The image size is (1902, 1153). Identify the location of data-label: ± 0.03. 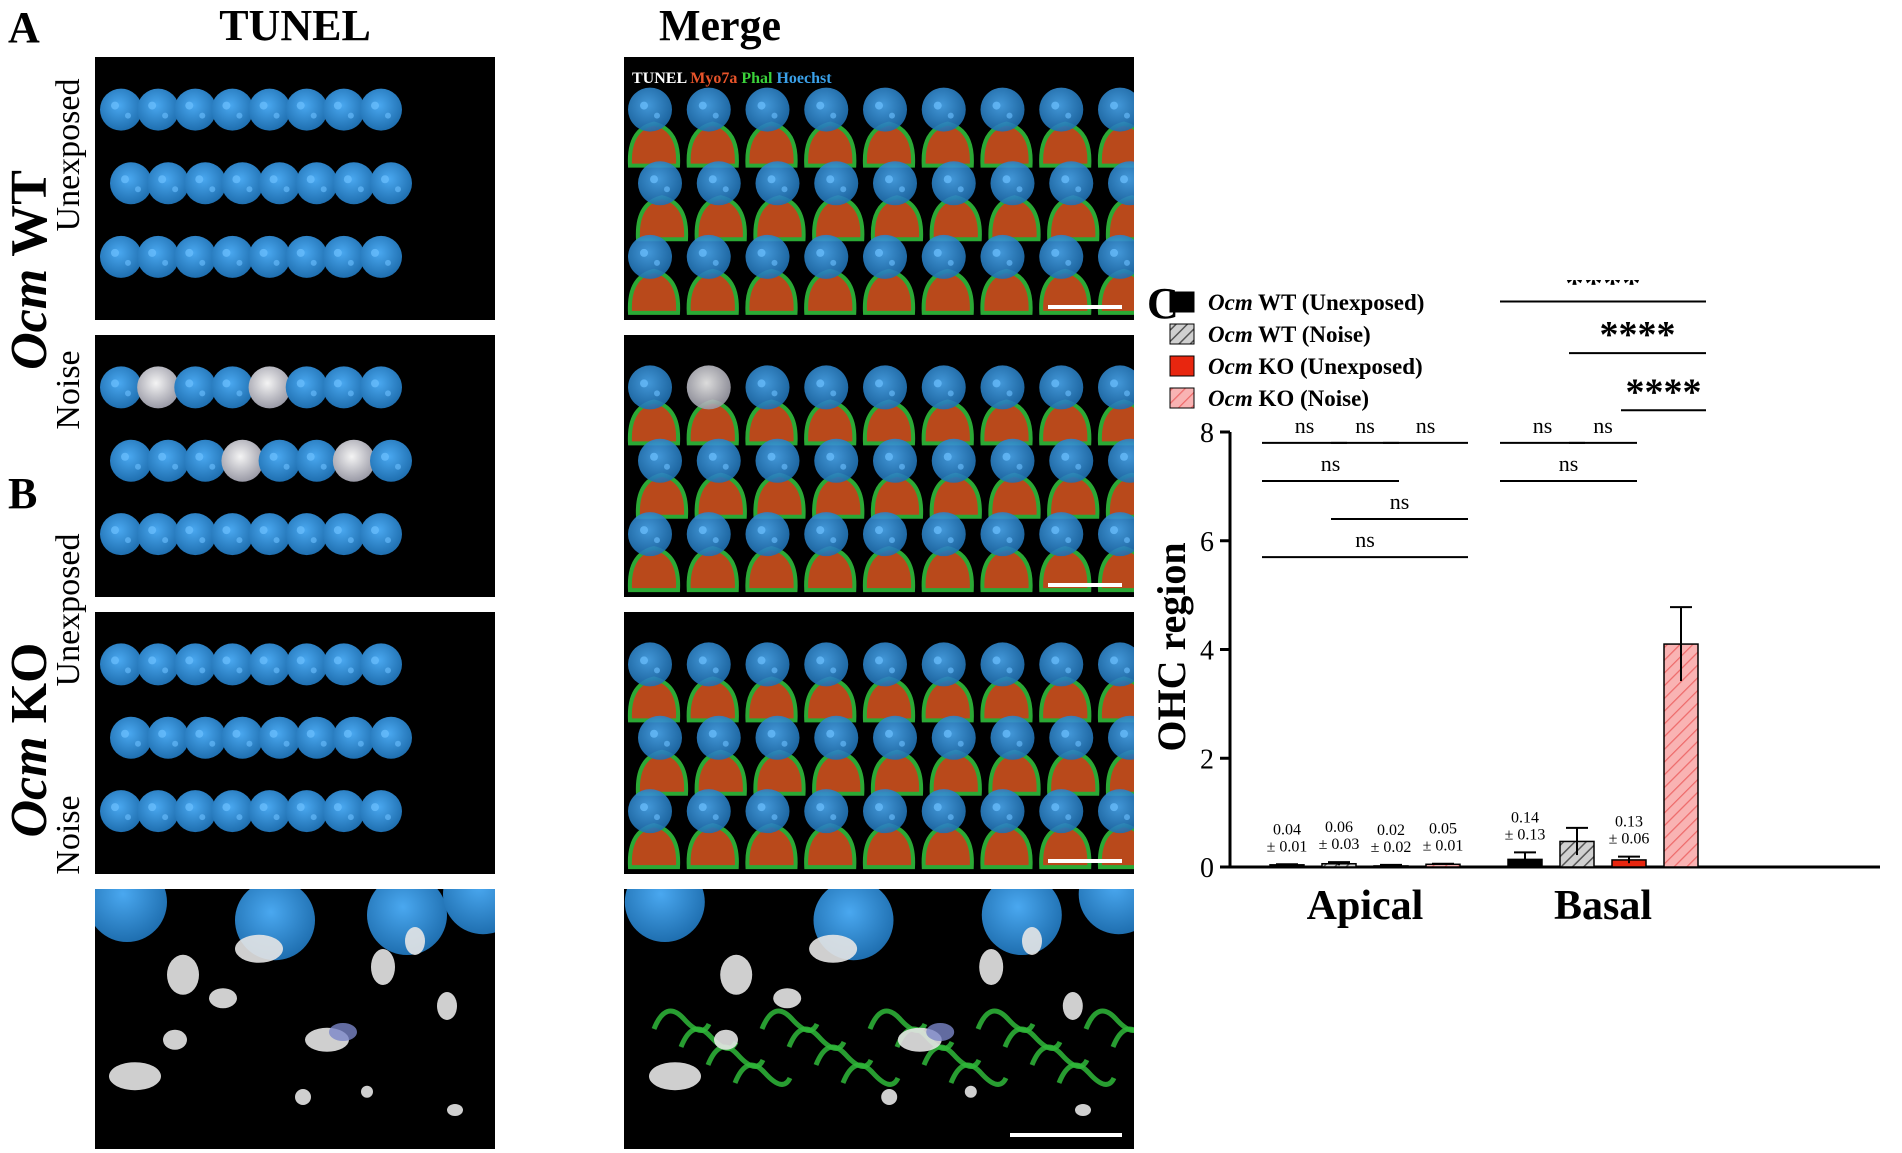
(1339, 844).